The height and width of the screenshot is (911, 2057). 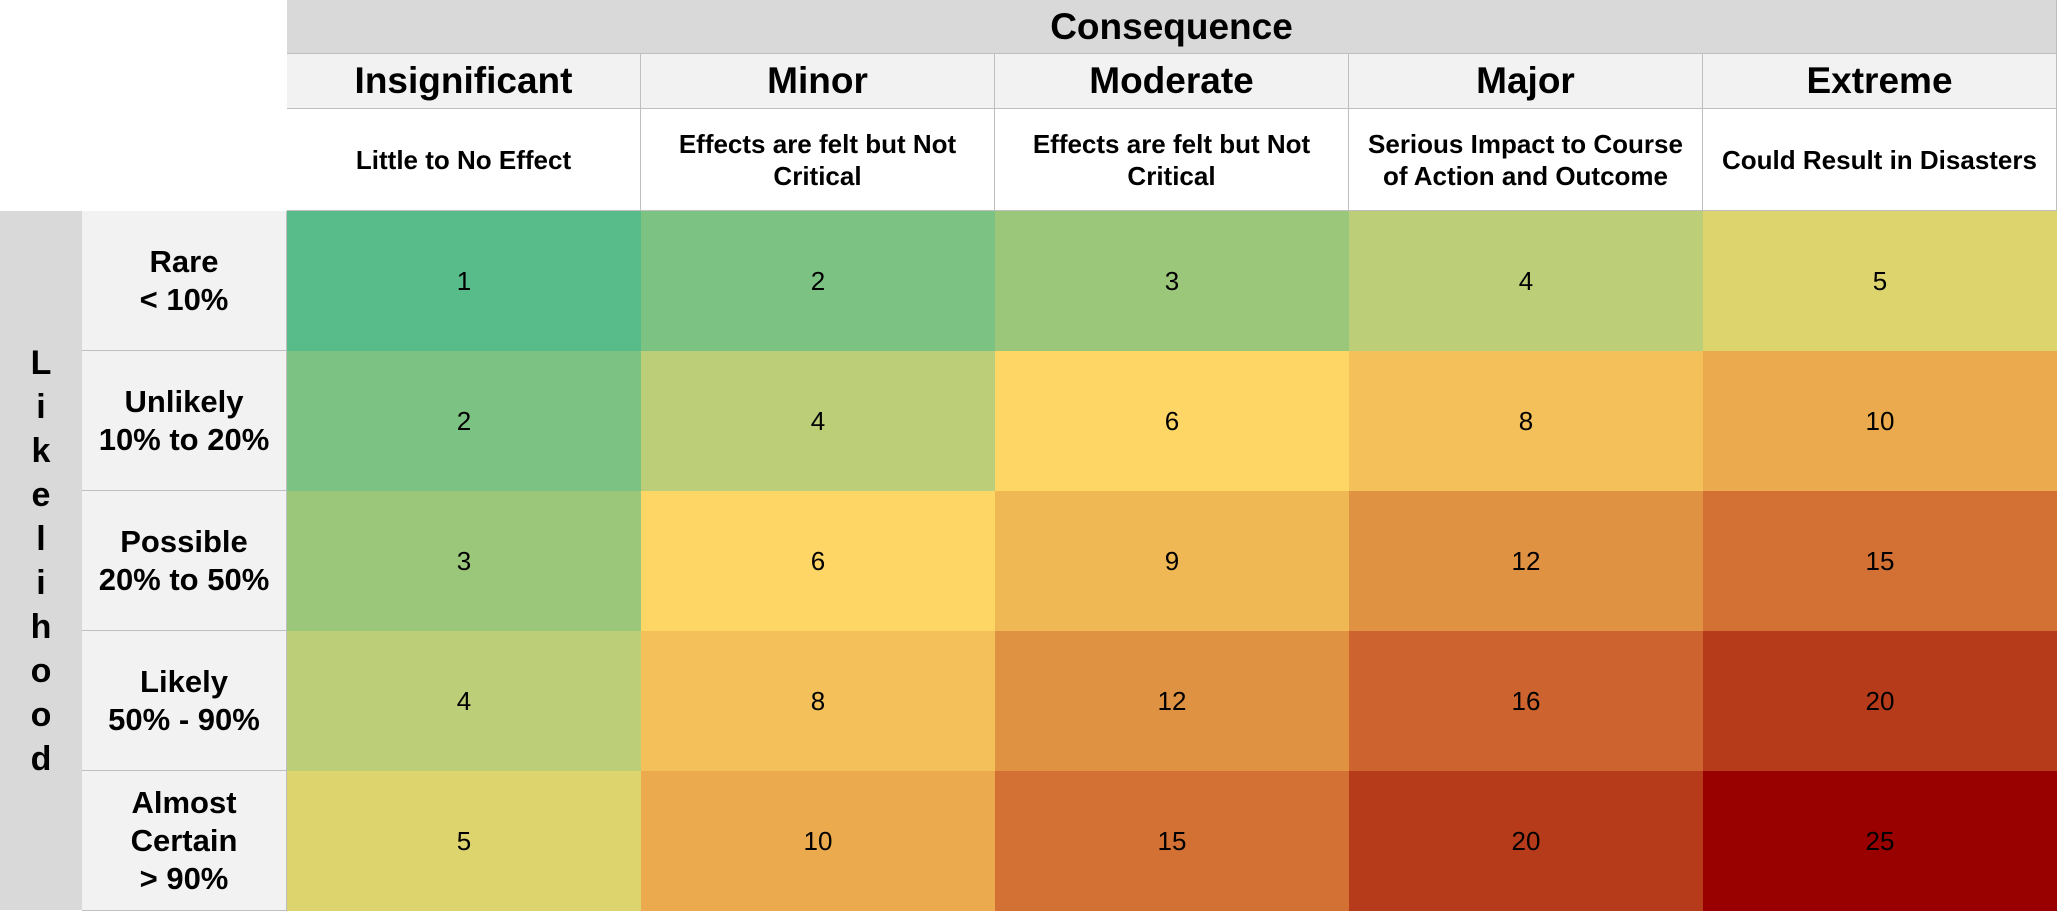 I want to click on likelihood-letter: l, so click(x=41, y=538).